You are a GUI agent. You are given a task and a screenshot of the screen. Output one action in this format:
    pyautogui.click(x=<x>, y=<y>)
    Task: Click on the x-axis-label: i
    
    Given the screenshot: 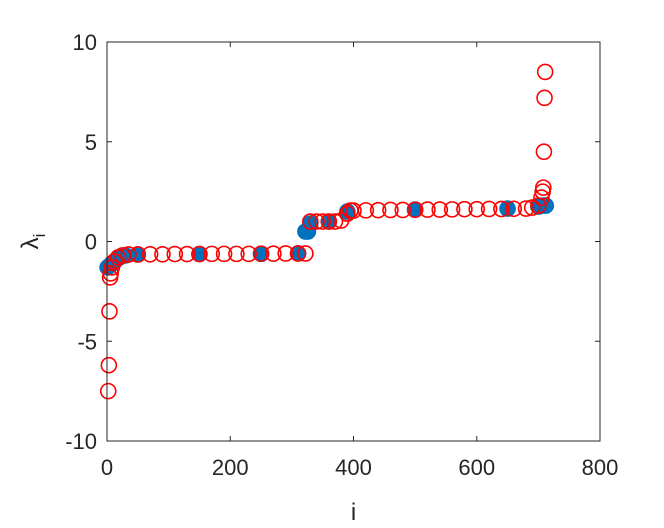 What is the action you would take?
    pyautogui.click(x=353, y=512)
    